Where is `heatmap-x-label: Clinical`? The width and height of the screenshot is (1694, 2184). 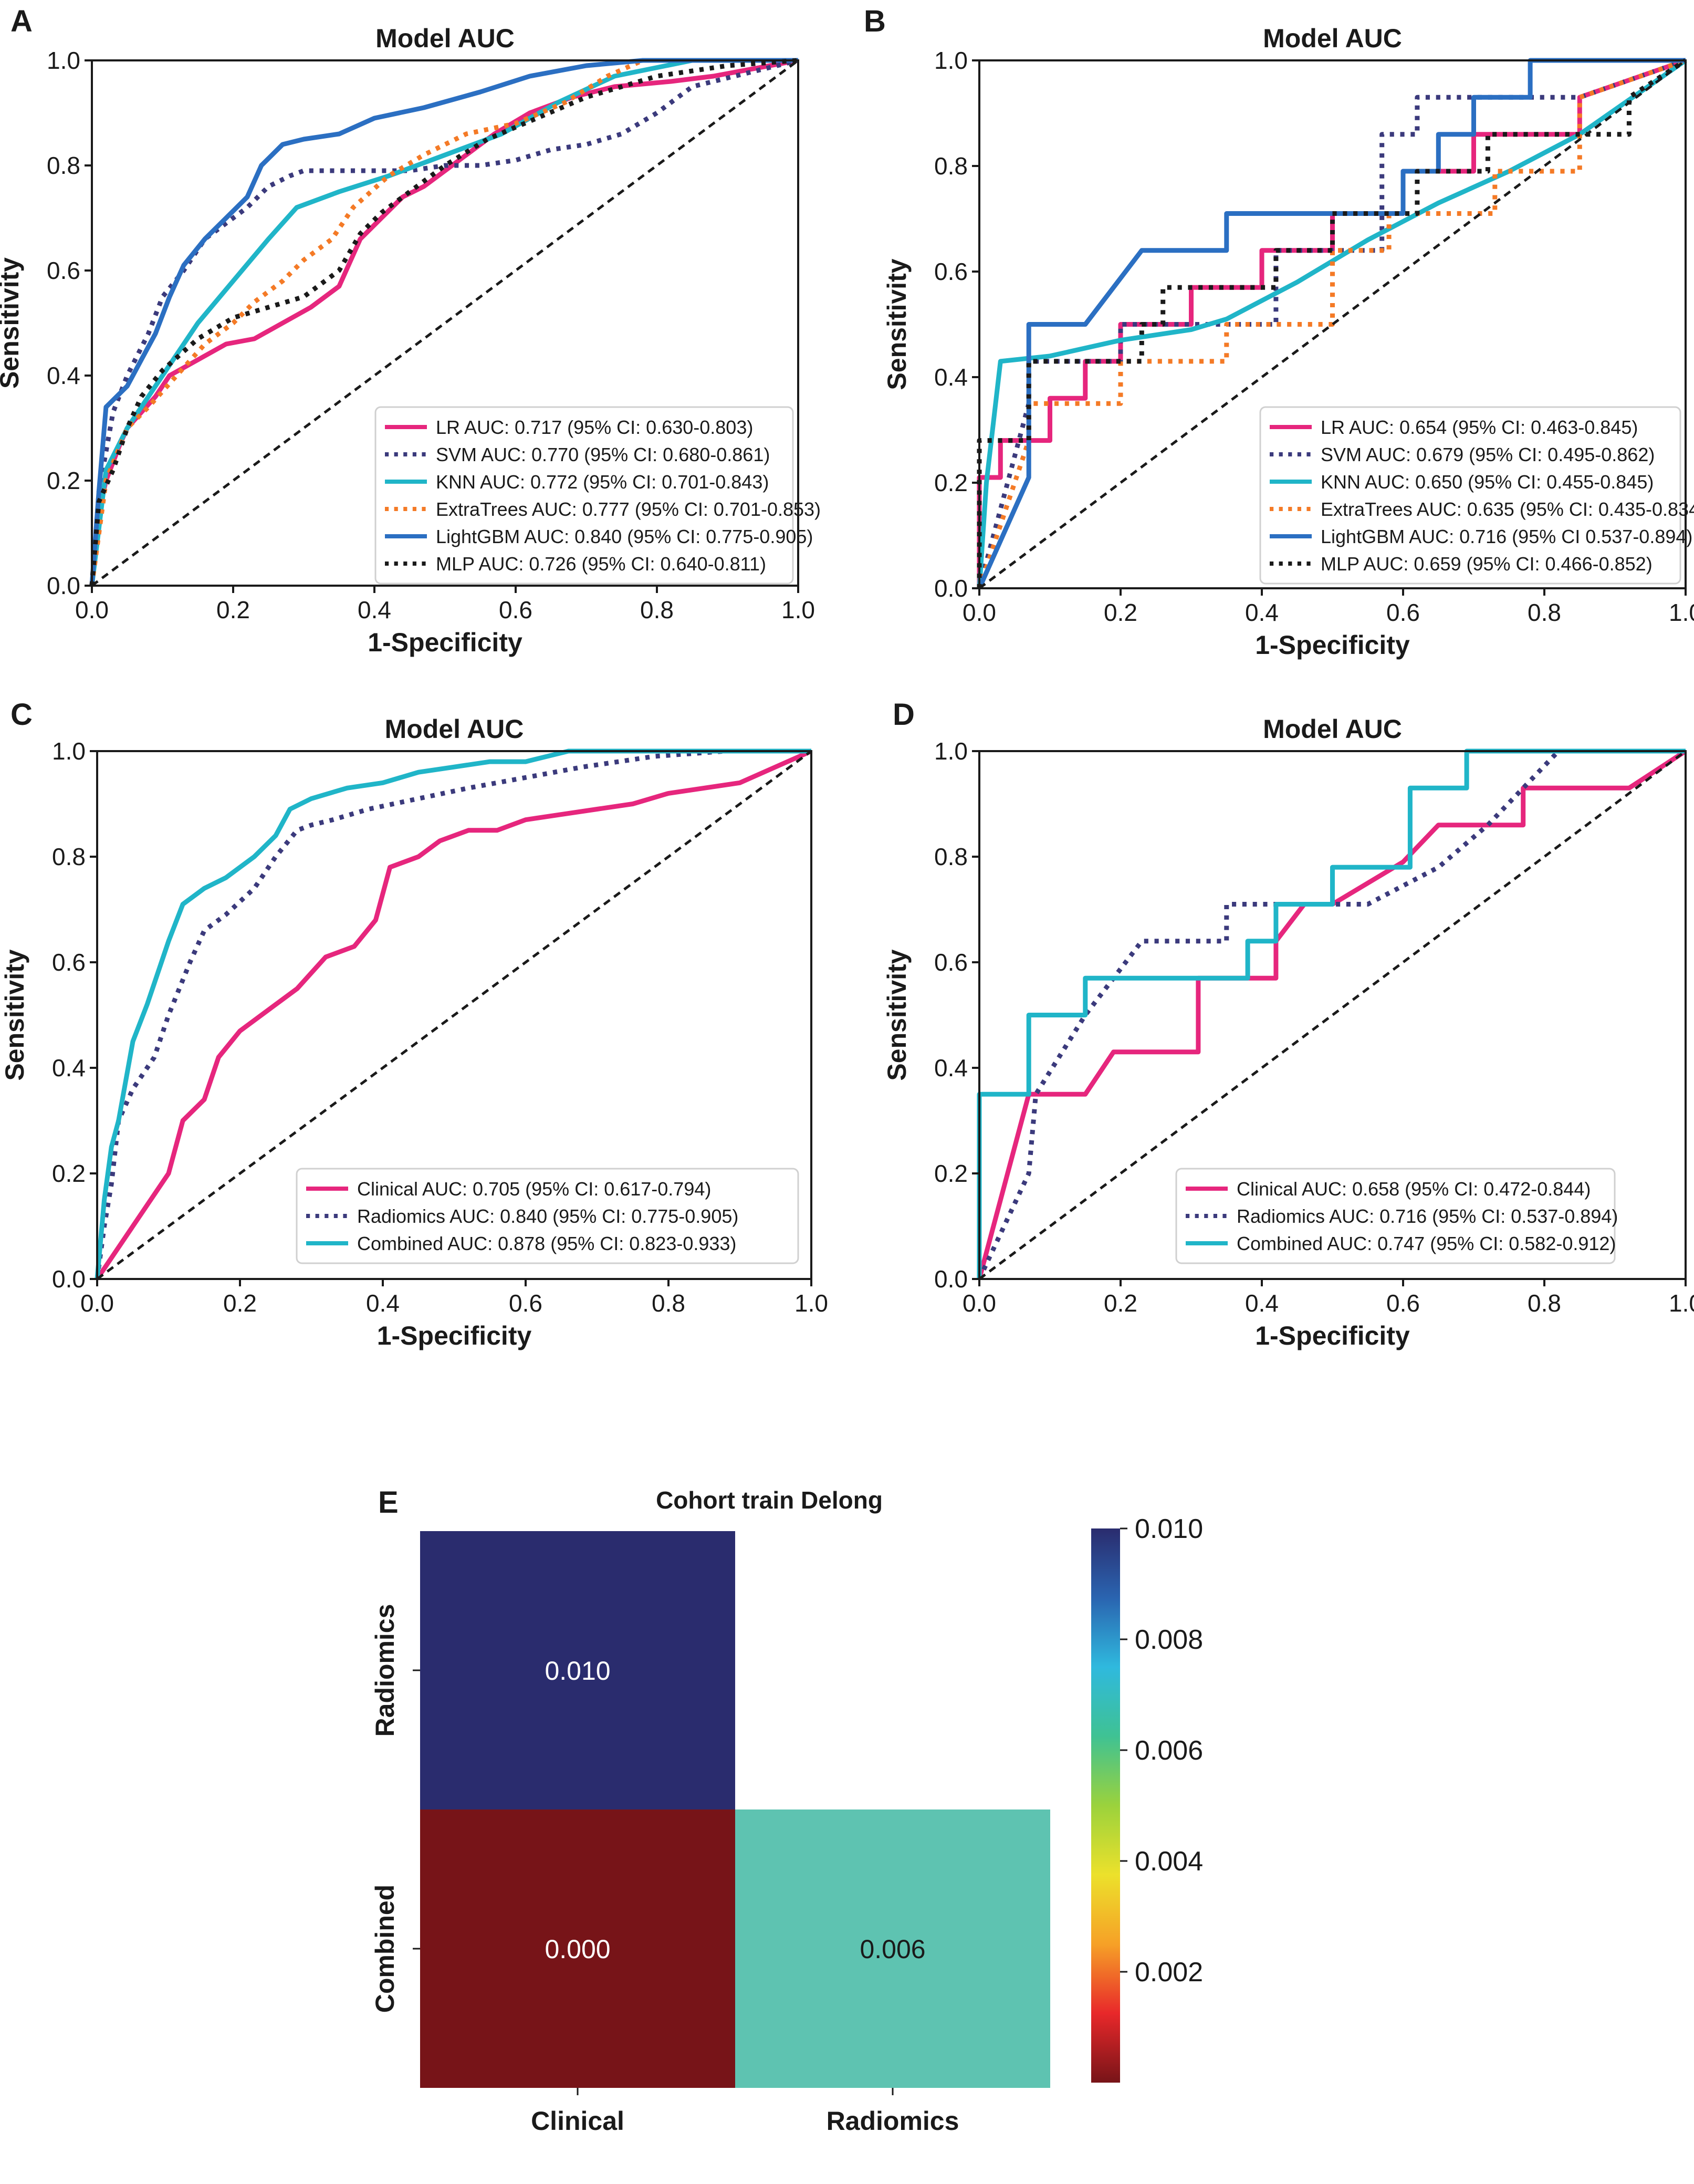 heatmap-x-label: Clinical is located at coordinates (577, 2121).